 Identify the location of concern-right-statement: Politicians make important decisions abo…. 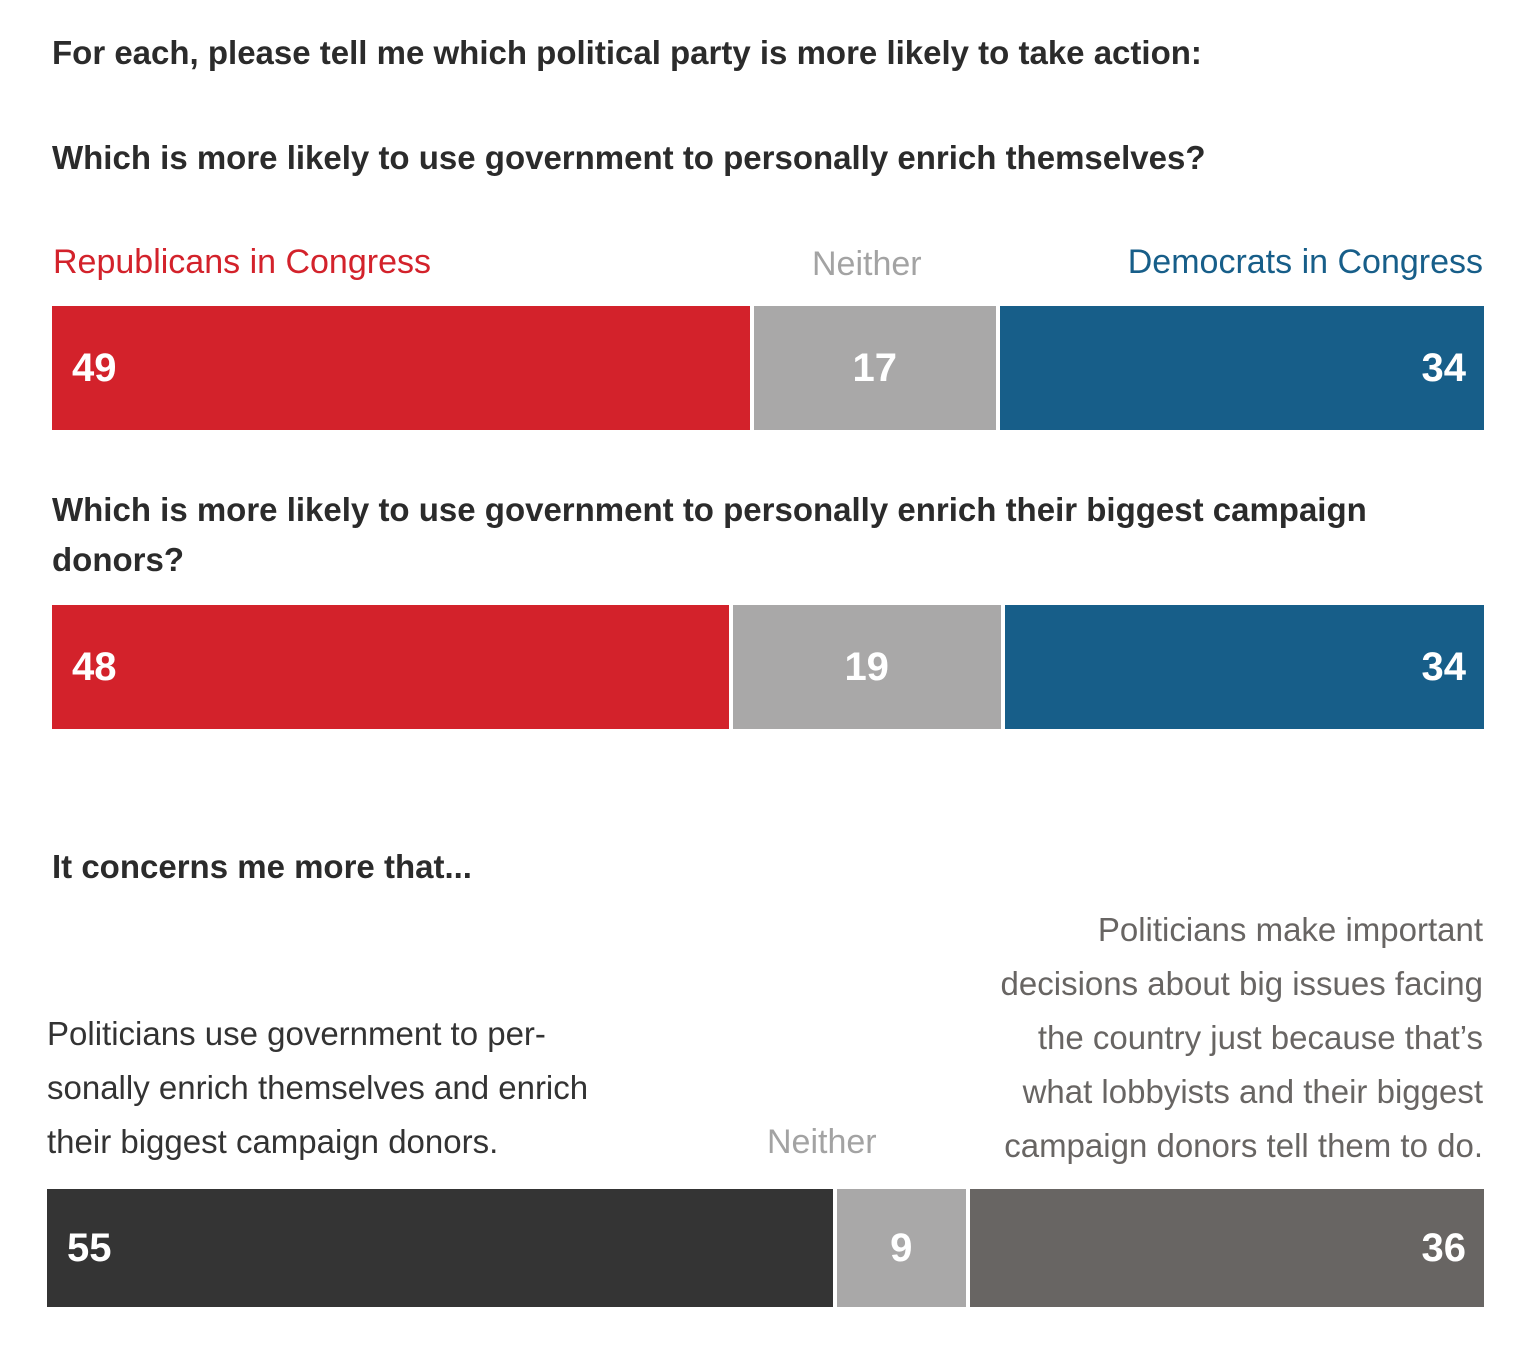
(1242, 1038).